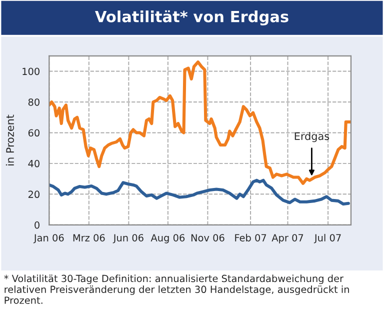 The image size is (384, 325). What do you see at coordinates (34, 164) in the screenshot?
I see `y-tick-label: 40` at bounding box center [34, 164].